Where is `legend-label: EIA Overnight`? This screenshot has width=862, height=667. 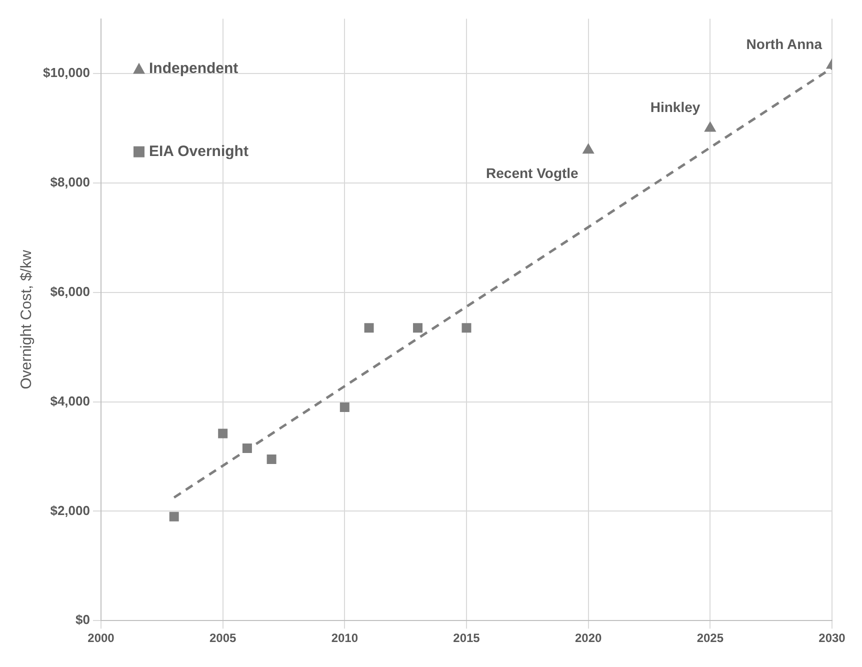
legend-label: EIA Overnight is located at coordinates (198, 151).